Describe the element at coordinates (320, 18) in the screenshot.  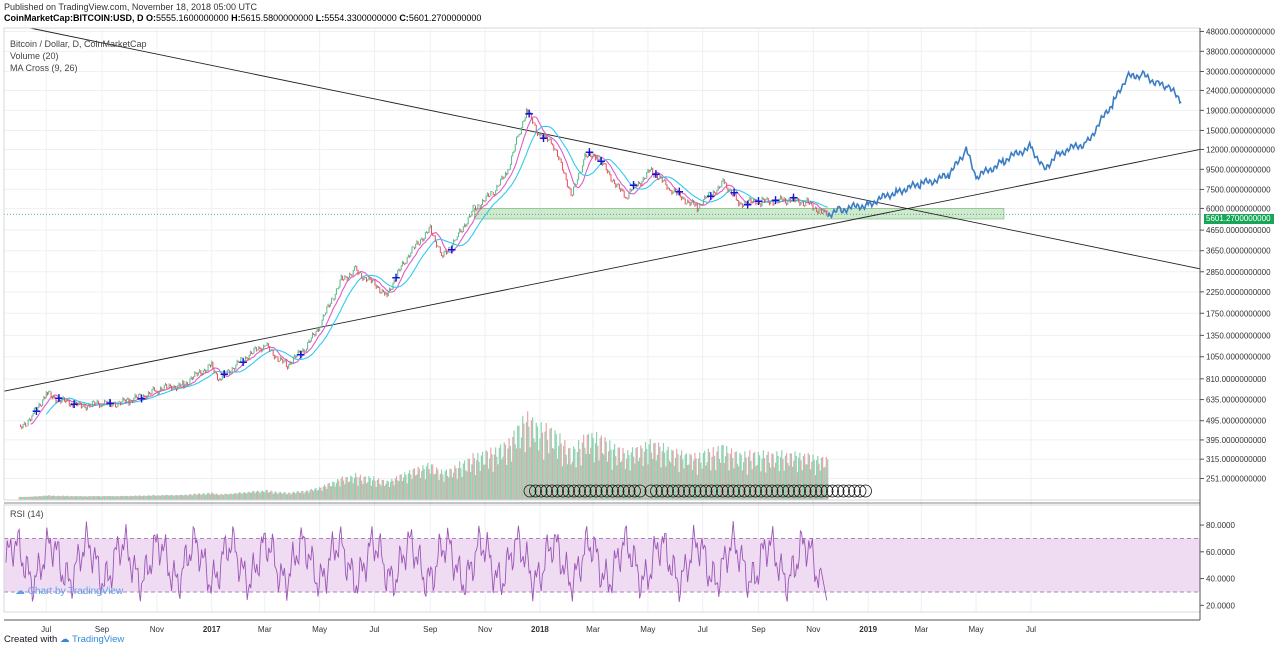
I see `low-label: L:` at that location.